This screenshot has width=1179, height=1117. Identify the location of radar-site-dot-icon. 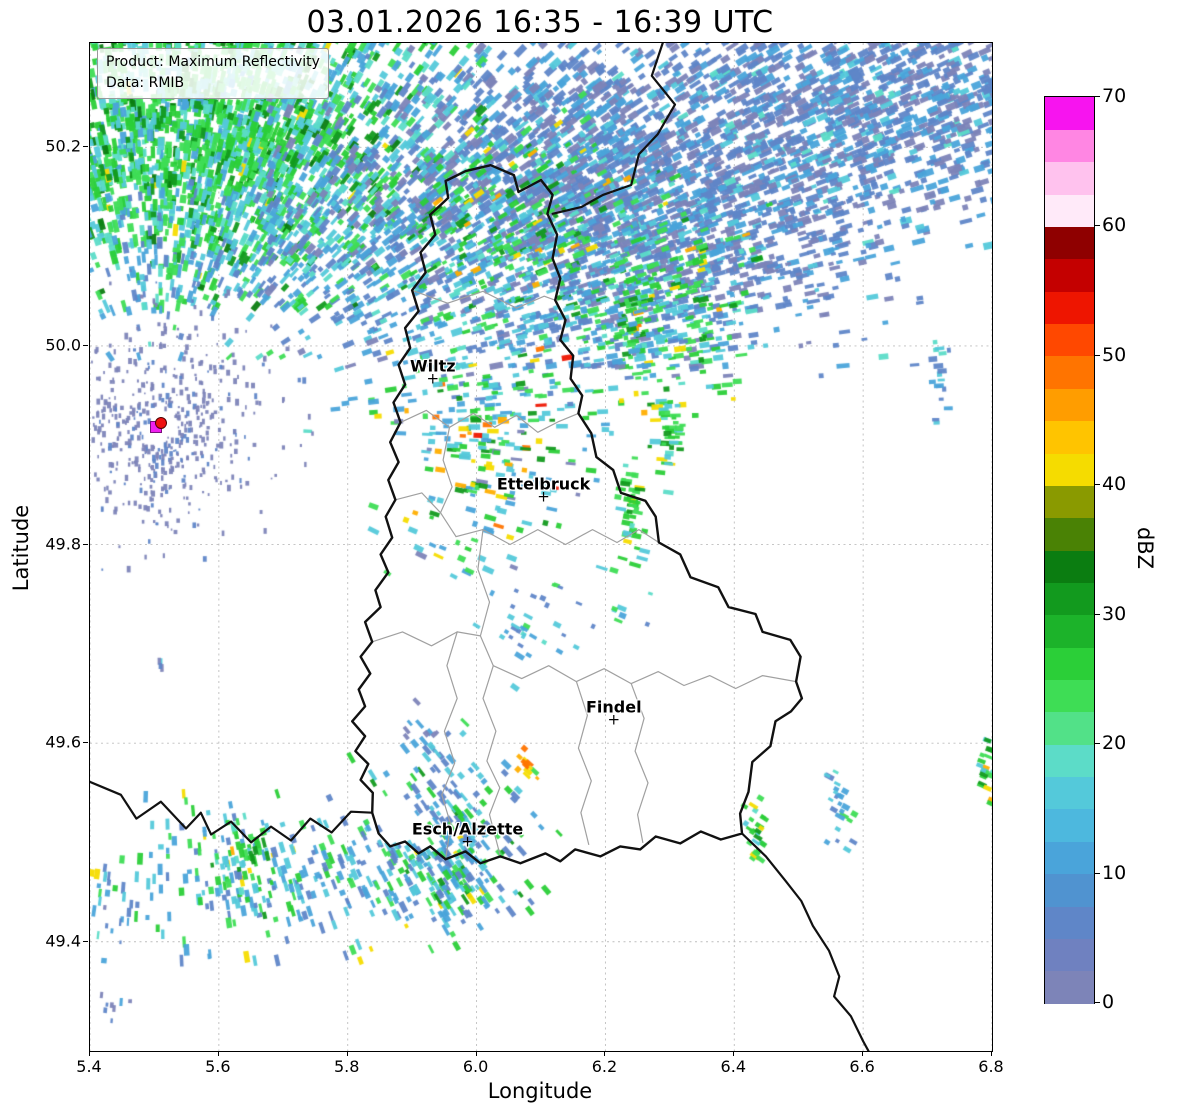
(160, 423).